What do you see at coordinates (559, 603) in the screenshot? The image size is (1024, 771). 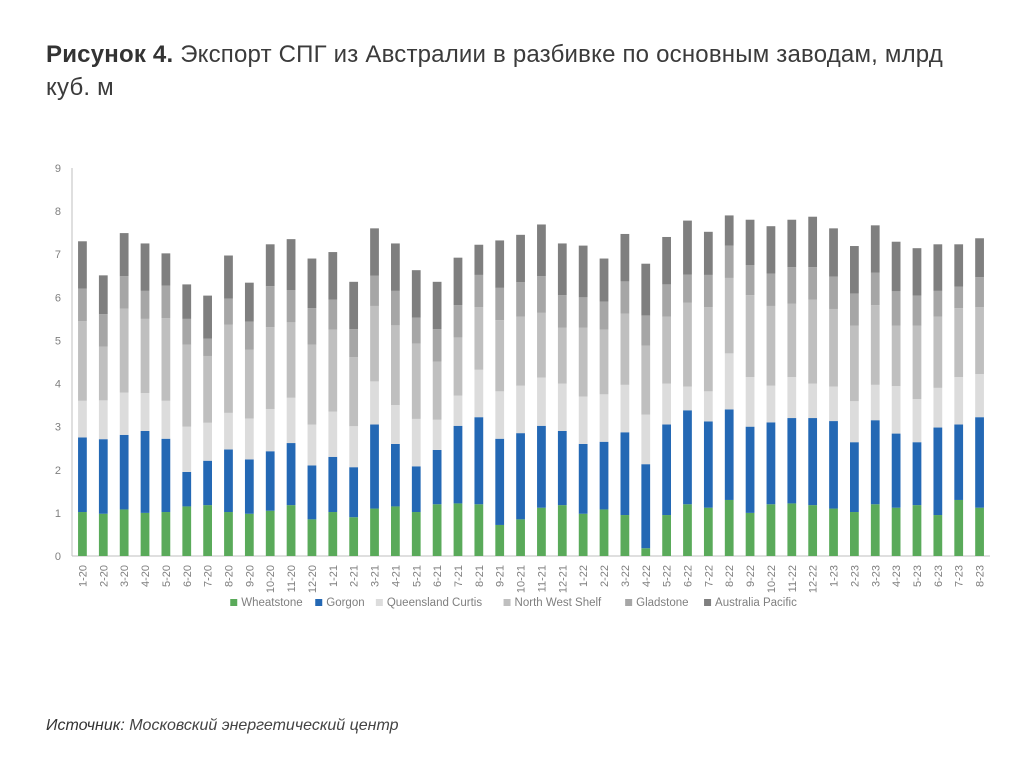 I see `legend-label: North West Shelf` at bounding box center [559, 603].